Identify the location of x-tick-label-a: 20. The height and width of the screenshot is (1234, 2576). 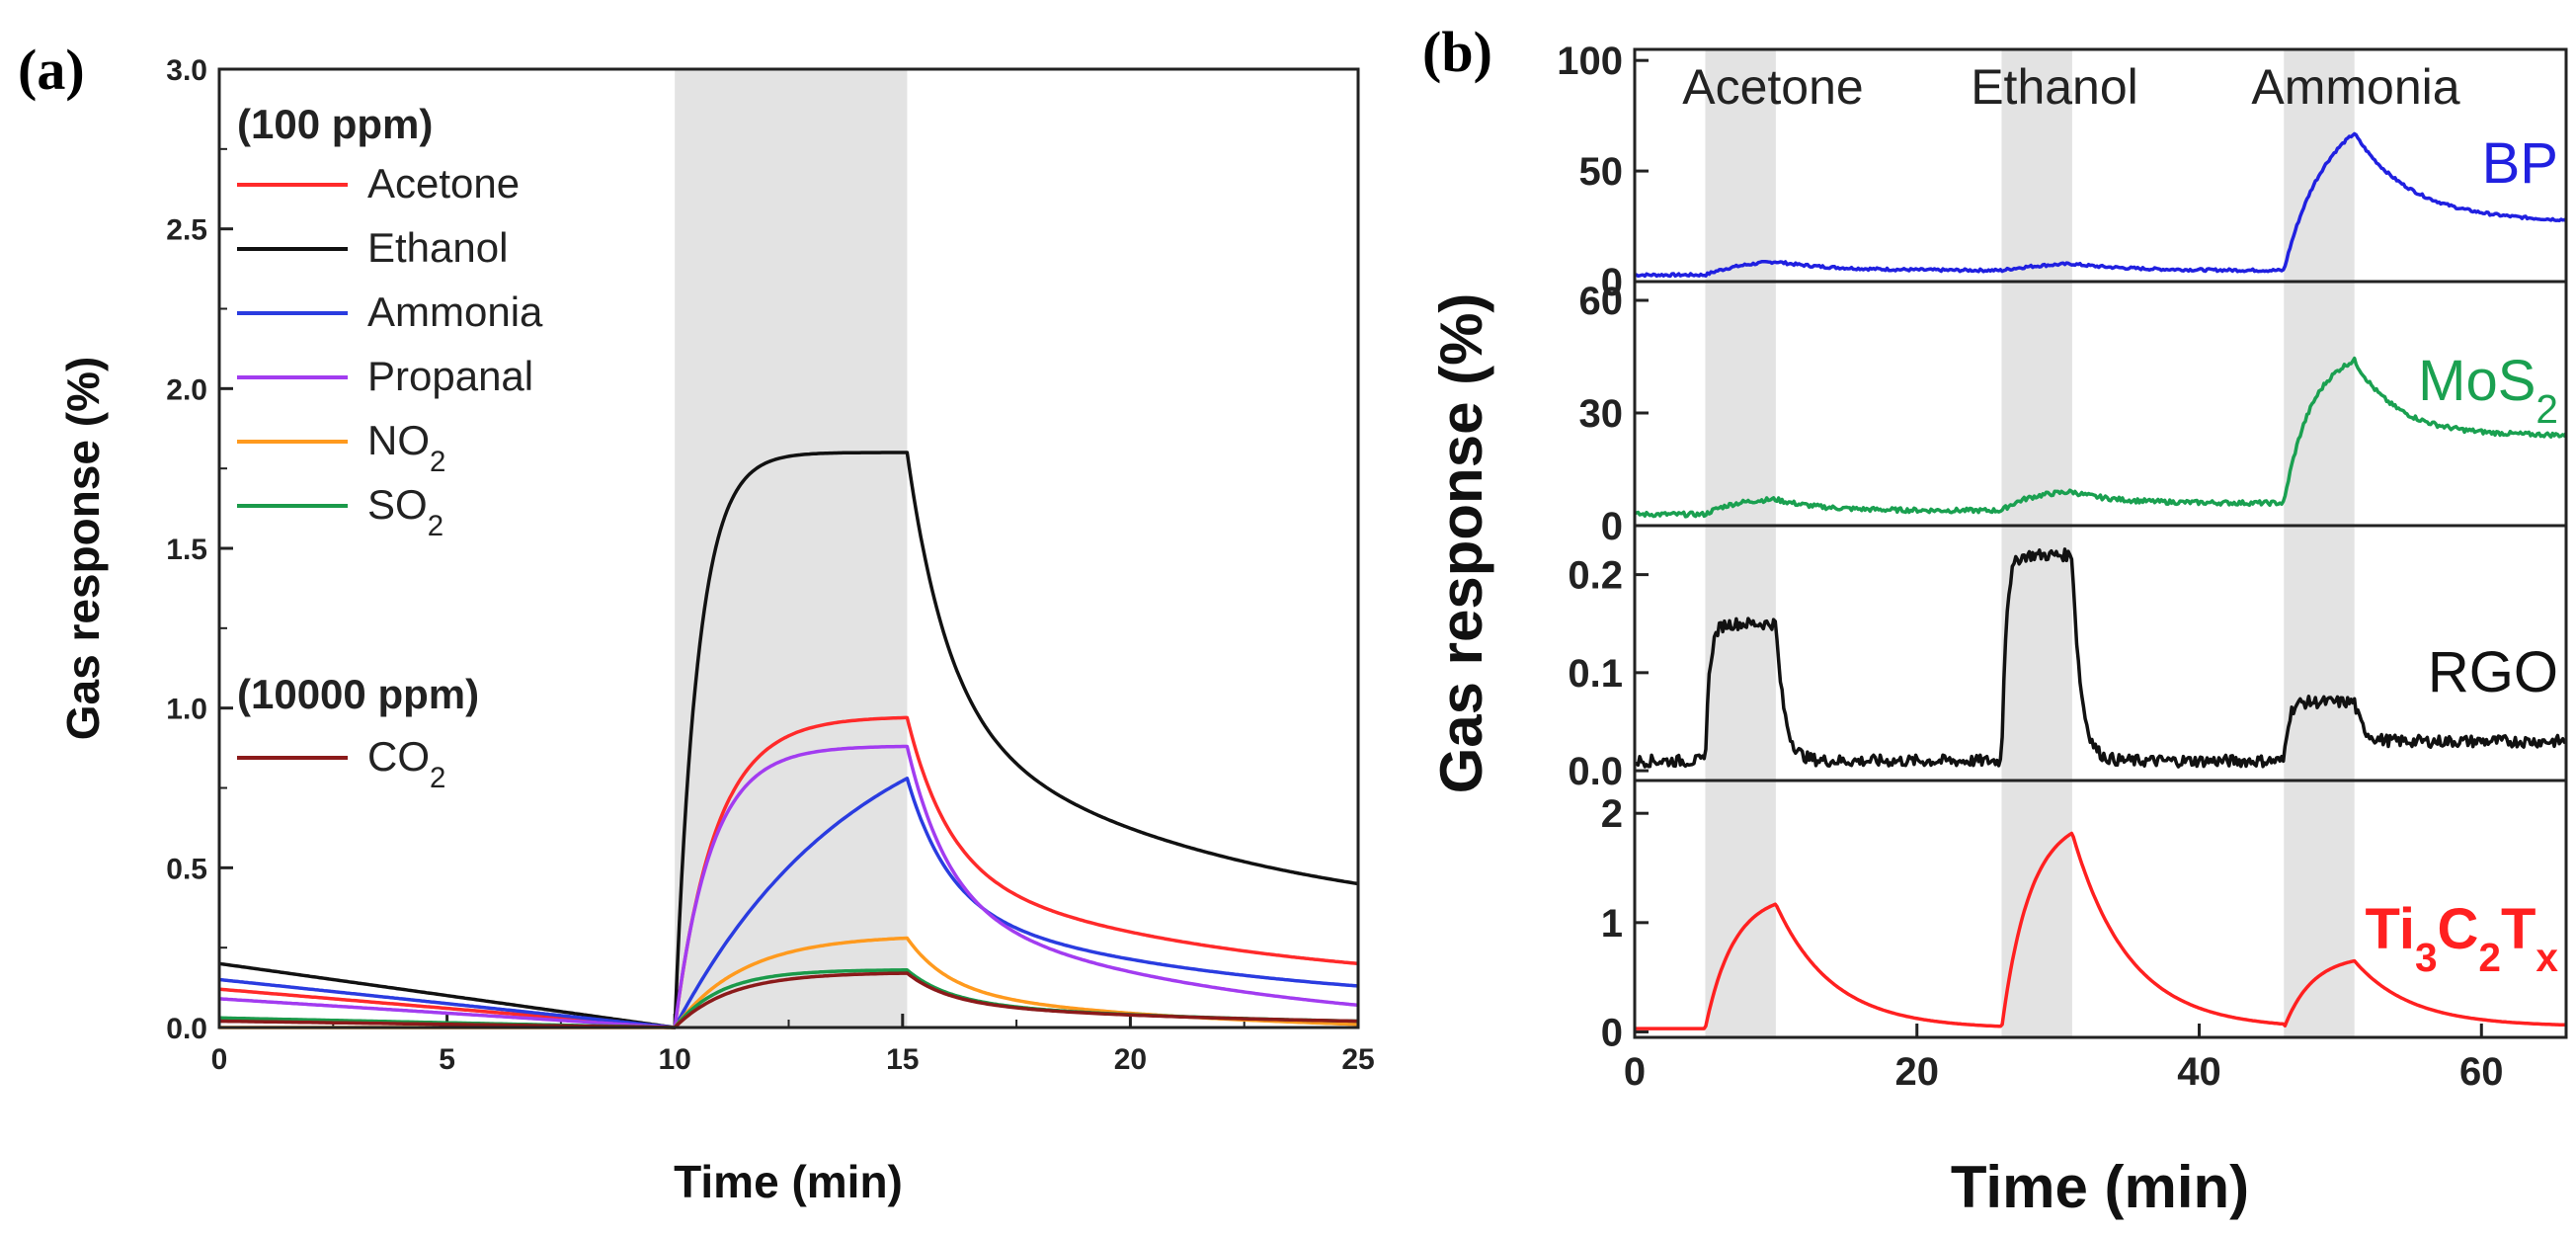
(1130, 1059).